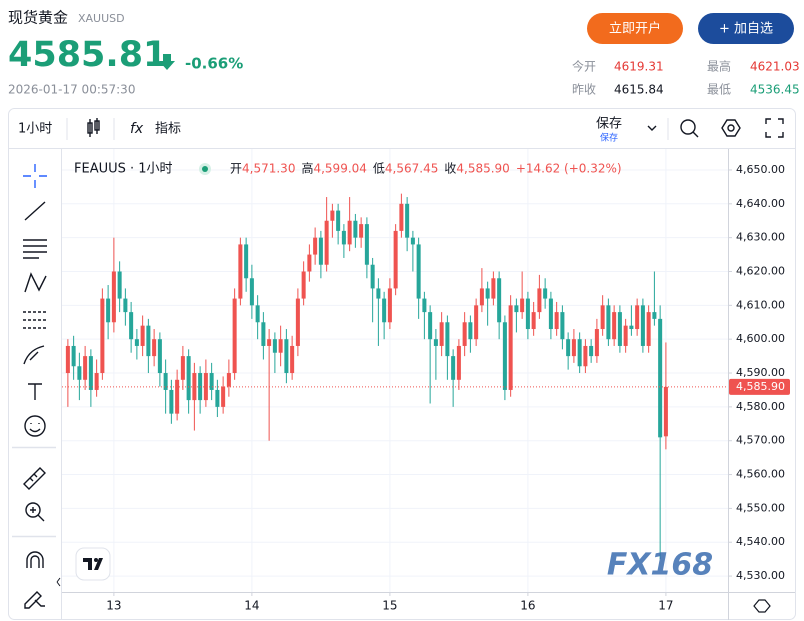  What do you see at coordinates (34, 478) in the screenshot?
I see `ruler-tool` at bounding box center [34, 478].